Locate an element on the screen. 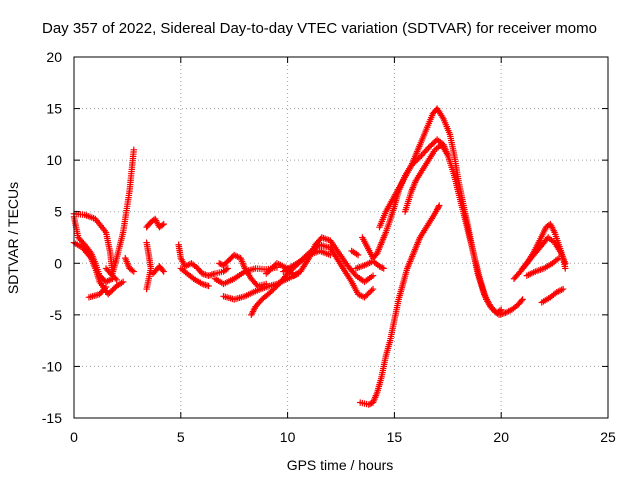 The image size is (640, 480). series-trace-v is located at coordinates (451, 227).